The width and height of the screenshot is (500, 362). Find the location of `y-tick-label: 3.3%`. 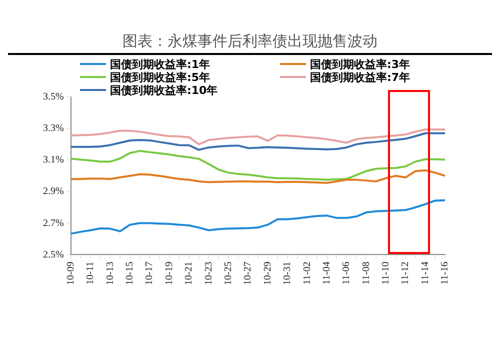

y-tick-label: 3.3% is located at coordinates (53, 128).